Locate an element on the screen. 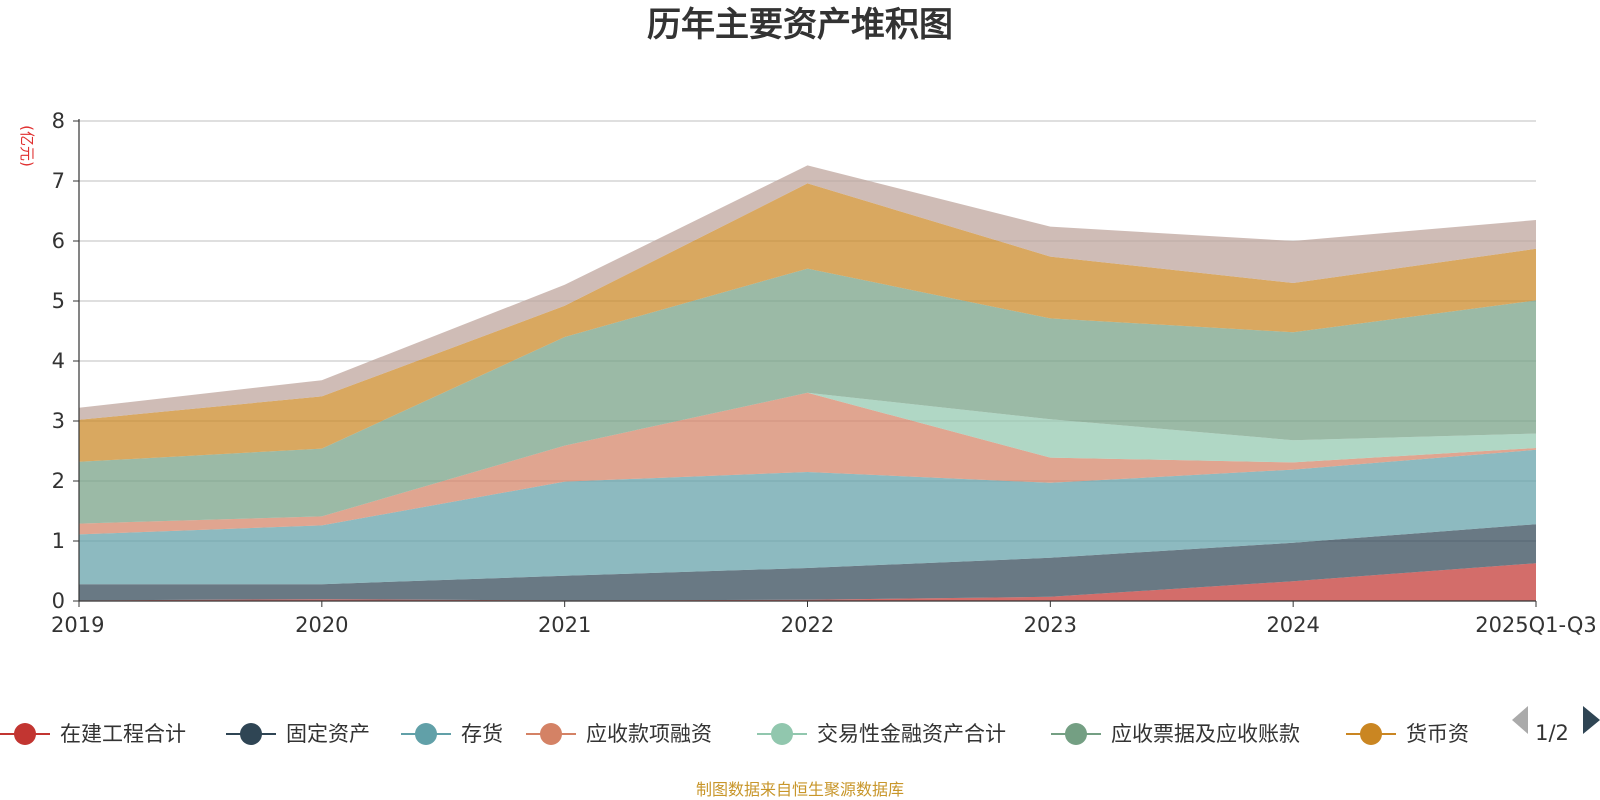  source-note: 制图数据来自恒生聚源数据库 is located at coordinates (800, 789).